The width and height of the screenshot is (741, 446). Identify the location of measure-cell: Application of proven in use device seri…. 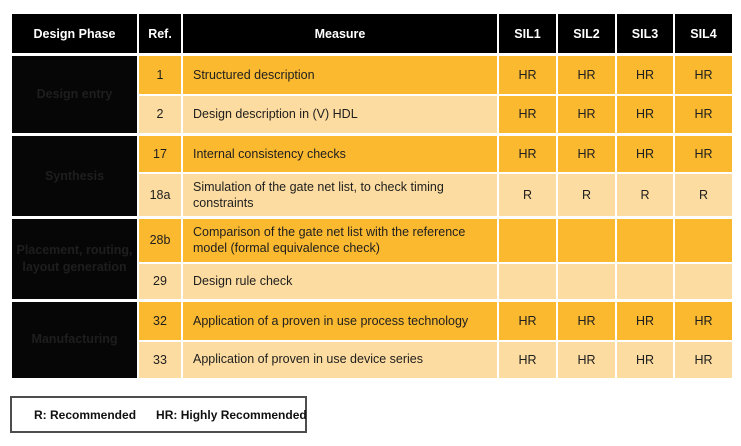
(340, 359).